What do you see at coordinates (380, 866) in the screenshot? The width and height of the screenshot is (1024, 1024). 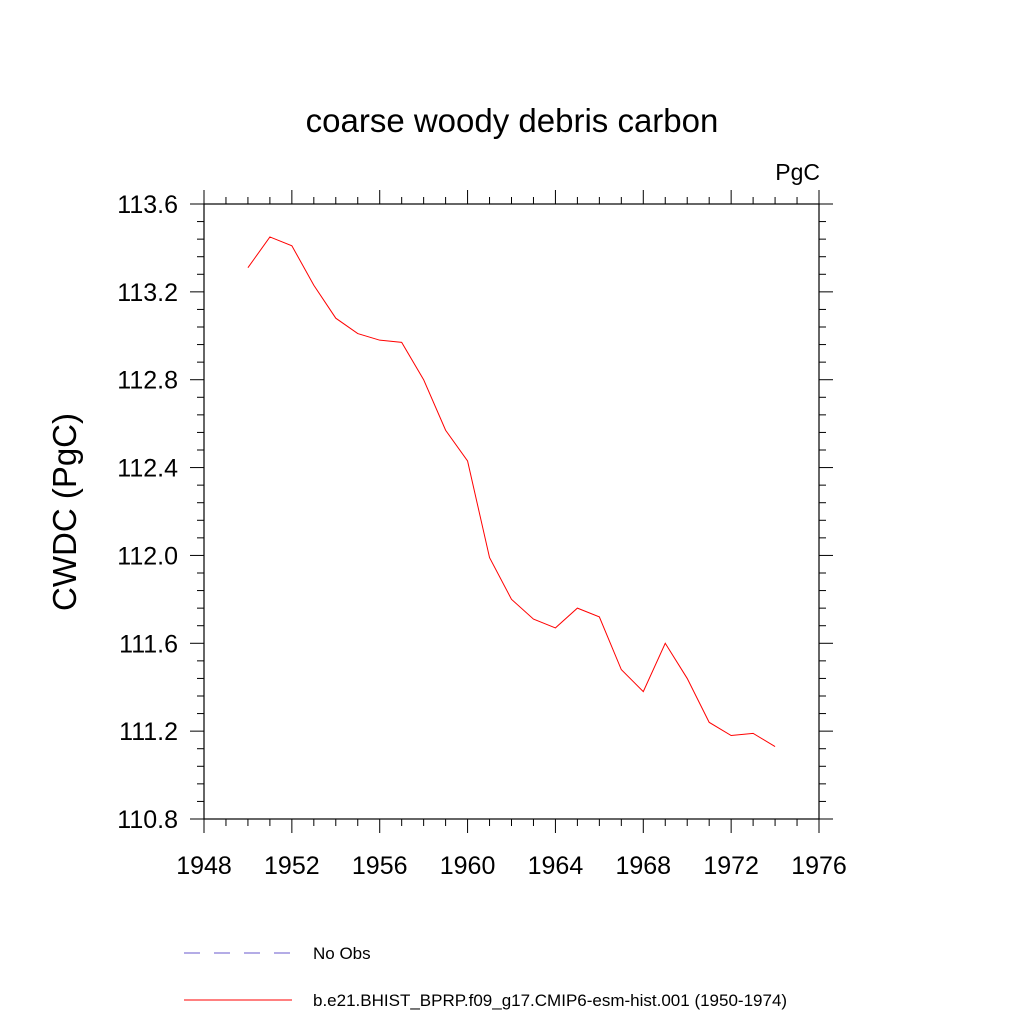 I see `x-tick-label: 1956` at bounding box center [380, 866].